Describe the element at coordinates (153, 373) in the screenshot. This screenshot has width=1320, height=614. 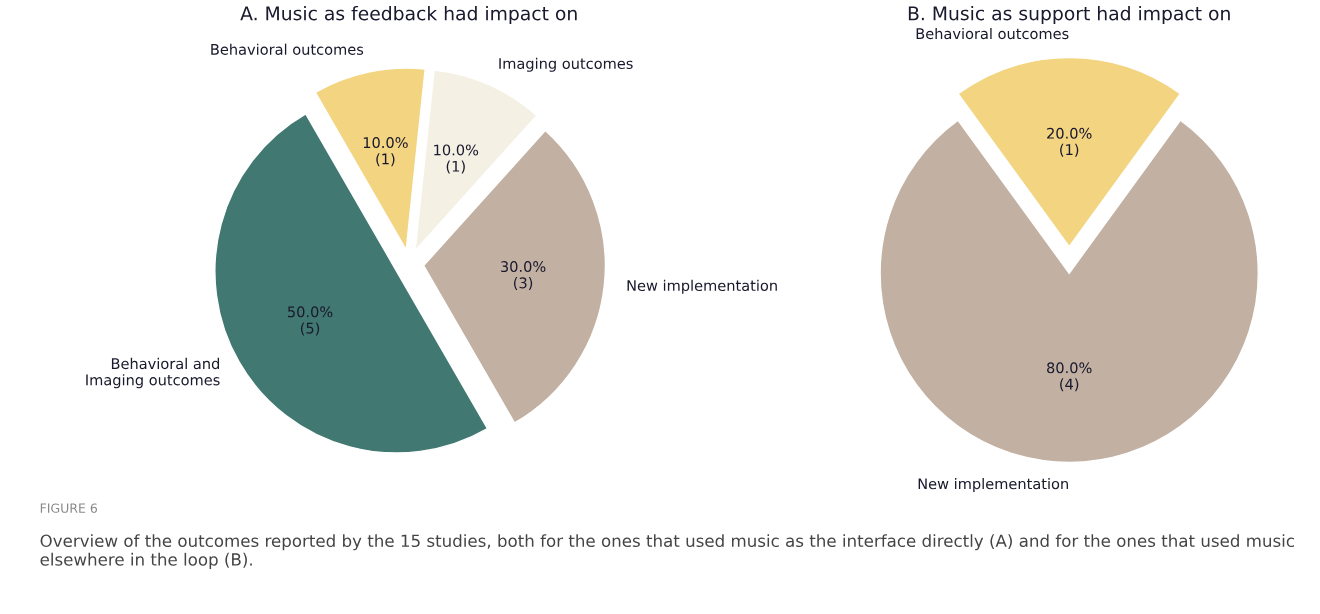
I see `slice-label: Behavioral and Imaging outcomes` at that location.